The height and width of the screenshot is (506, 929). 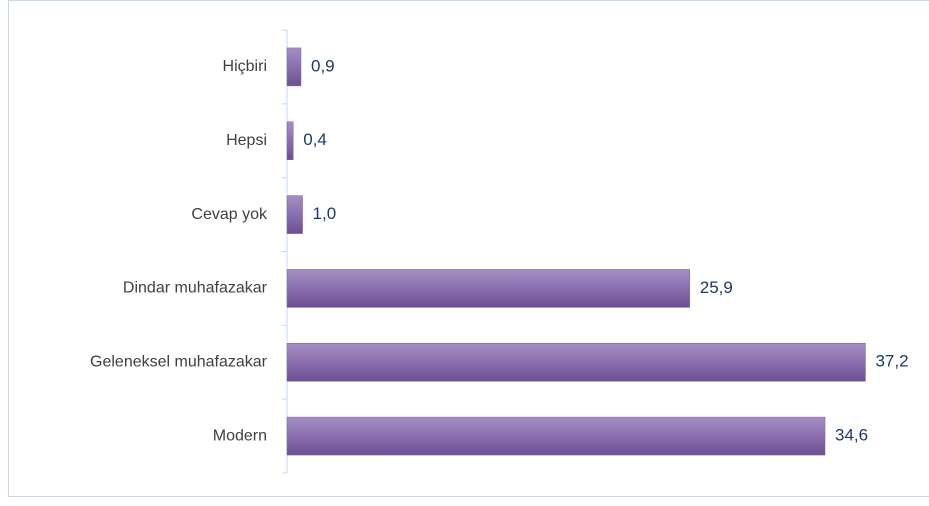 I want to click on value-label: 1,0, so click(x=325, y=213).